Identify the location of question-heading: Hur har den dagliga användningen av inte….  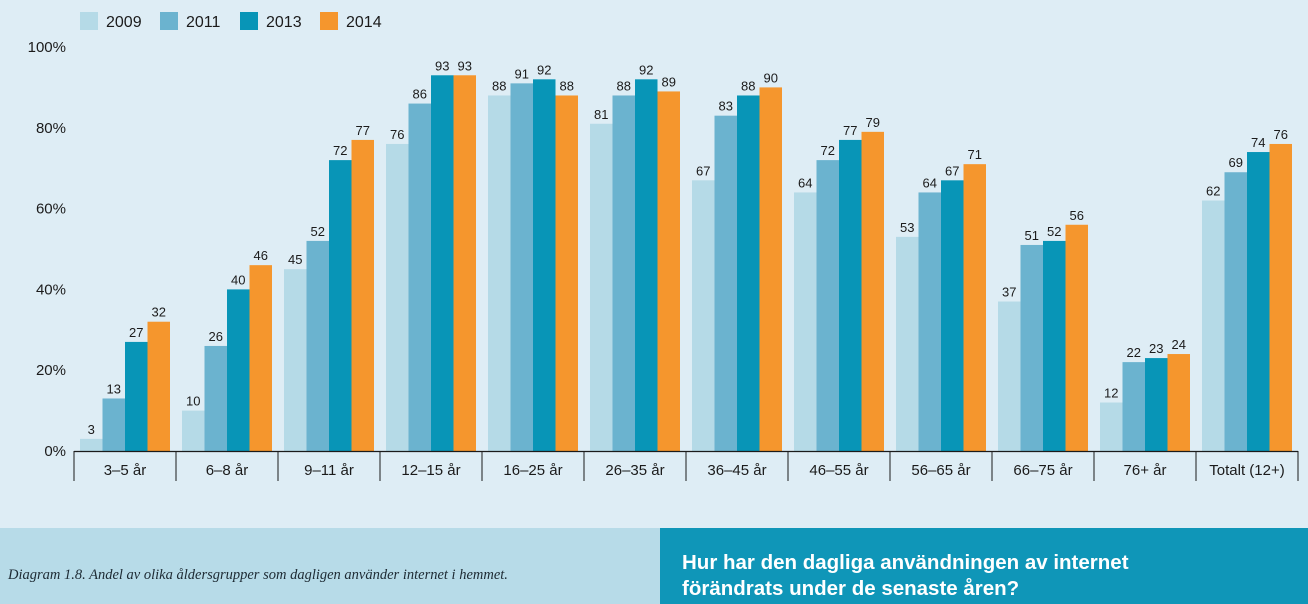
(982, 576).